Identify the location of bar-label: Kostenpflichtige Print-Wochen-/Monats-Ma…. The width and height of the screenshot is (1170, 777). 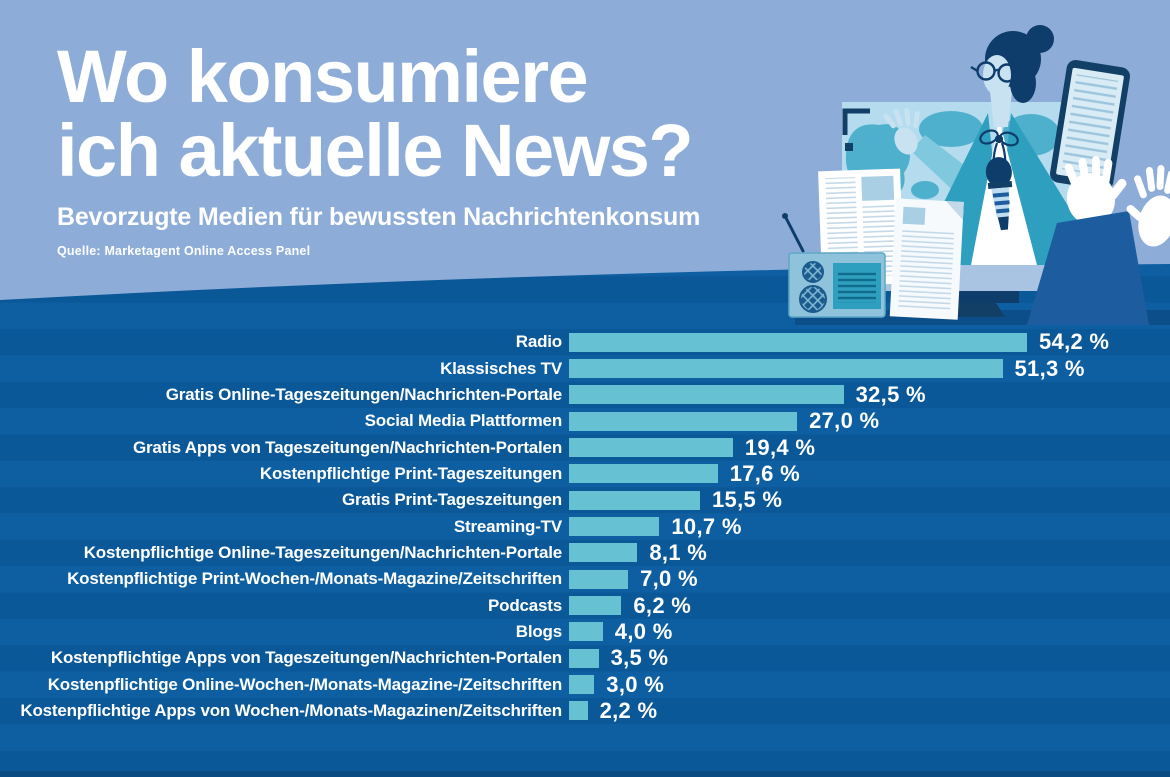
(314, 579).